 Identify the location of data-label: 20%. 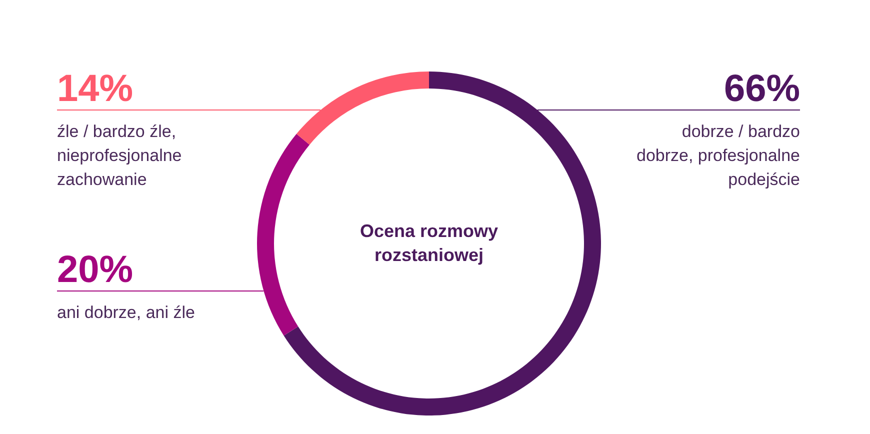
(95, 270).